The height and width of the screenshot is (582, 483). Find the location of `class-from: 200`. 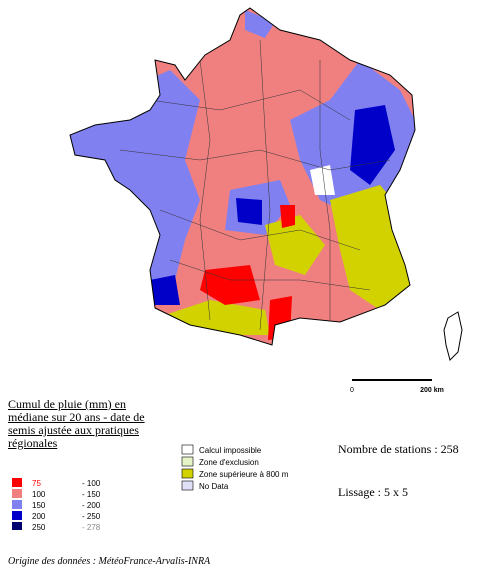

class-from: 200 is located at coordinates (39, 516).